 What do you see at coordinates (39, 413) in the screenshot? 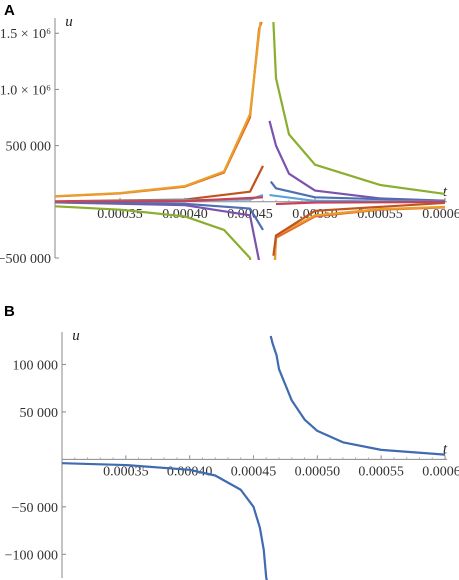
I see `chart-b-y-tick-label: 50 000` at bounding box center [39, 413].